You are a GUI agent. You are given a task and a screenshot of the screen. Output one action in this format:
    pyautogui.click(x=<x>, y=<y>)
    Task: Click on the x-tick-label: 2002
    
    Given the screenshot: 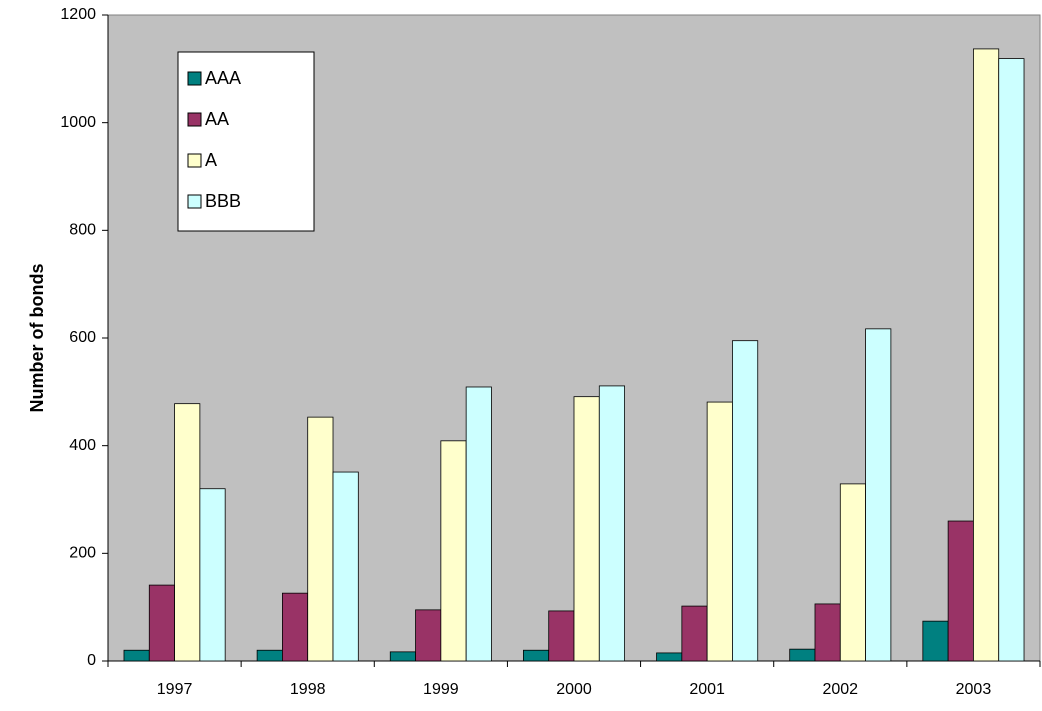 What is the action you would take?
    pyautogui.click(x=840, y=689)
    